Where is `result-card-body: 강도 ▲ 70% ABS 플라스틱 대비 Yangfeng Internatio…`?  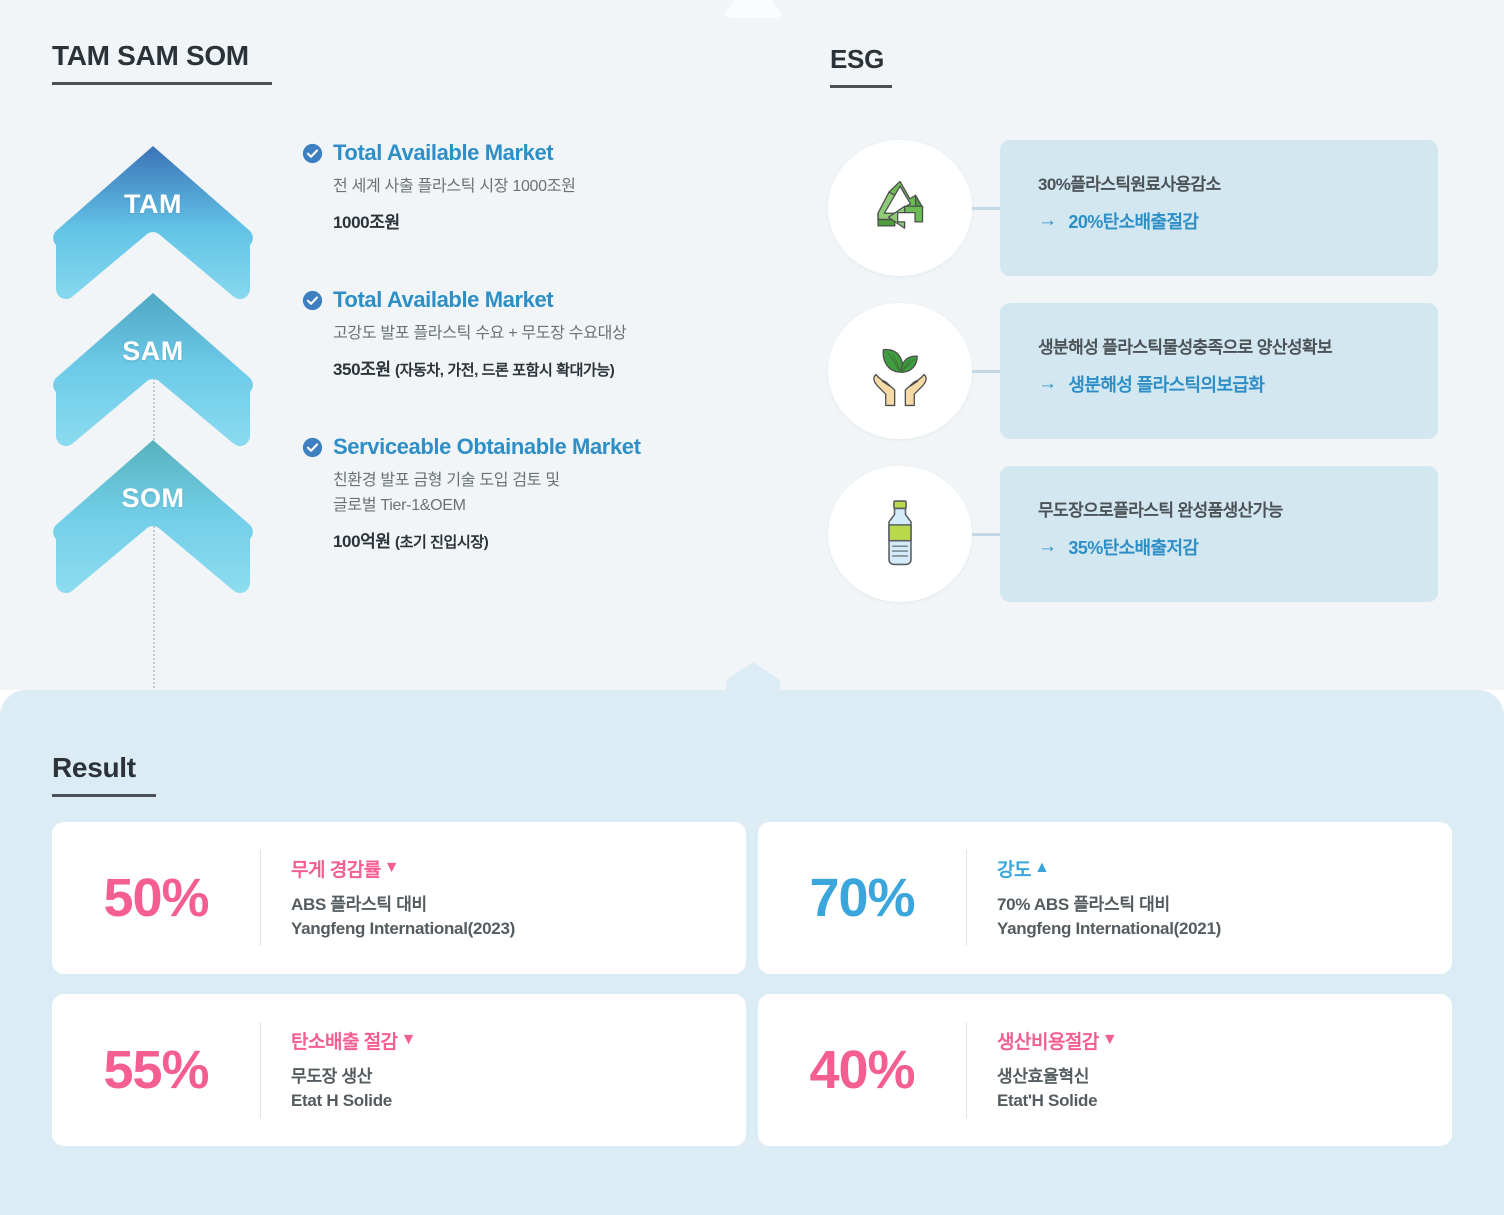 result-card-body: 강도 ▲ 70% ABS 플라스틱 대비 Yangfeng Internatio… is located at coordinates (1094, 898).